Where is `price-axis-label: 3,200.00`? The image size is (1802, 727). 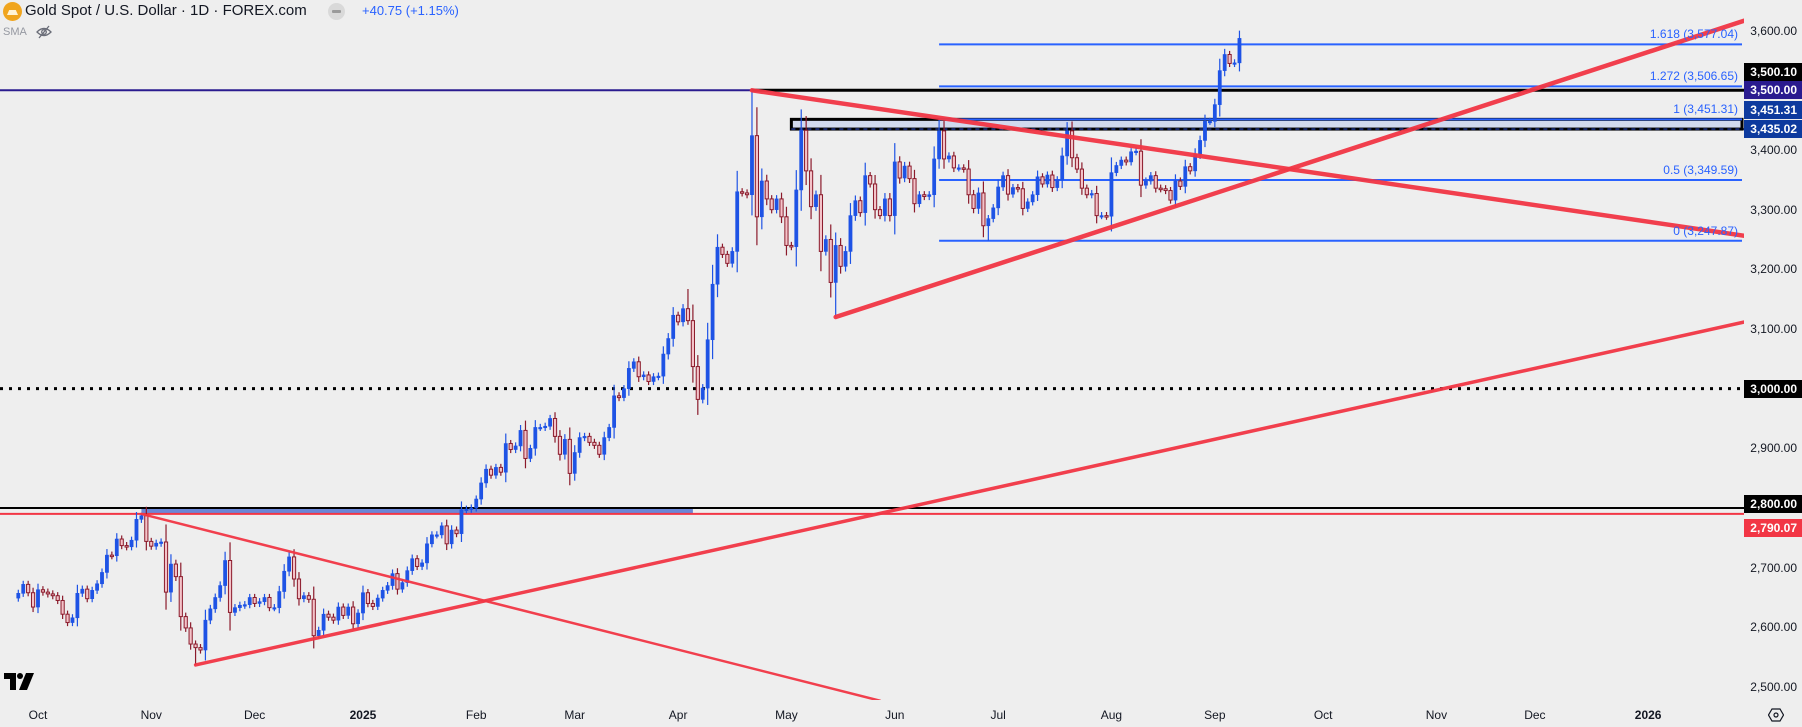
price-axis-label: 3,200.00 is located at coordinates (1773, 269).